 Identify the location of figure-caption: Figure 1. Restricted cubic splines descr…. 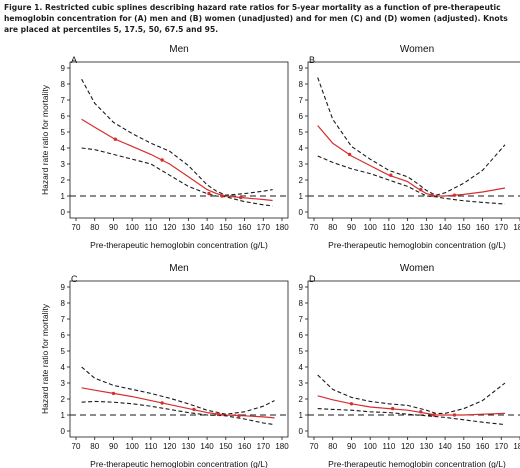
(256, 18).